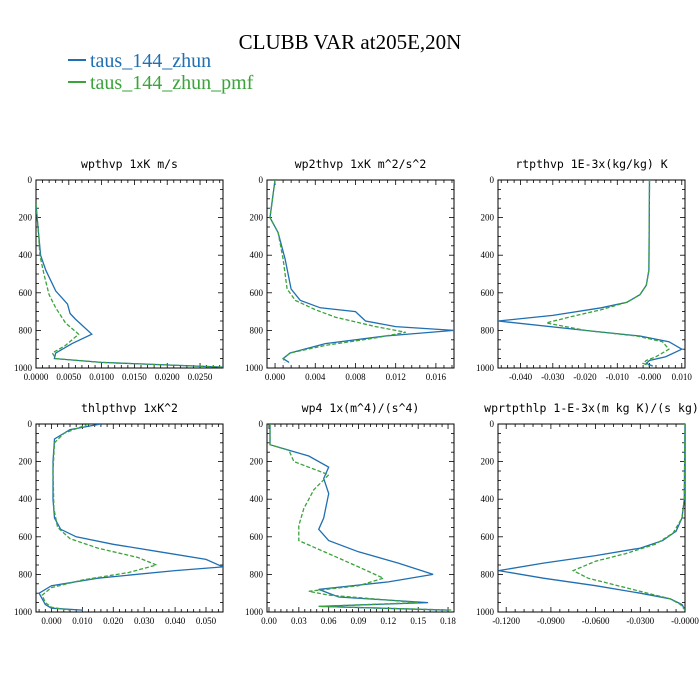 This screenshot has height=700, width=700. I want to click on panel-title: thlpthvp 1xK^2, so click(129, 408).